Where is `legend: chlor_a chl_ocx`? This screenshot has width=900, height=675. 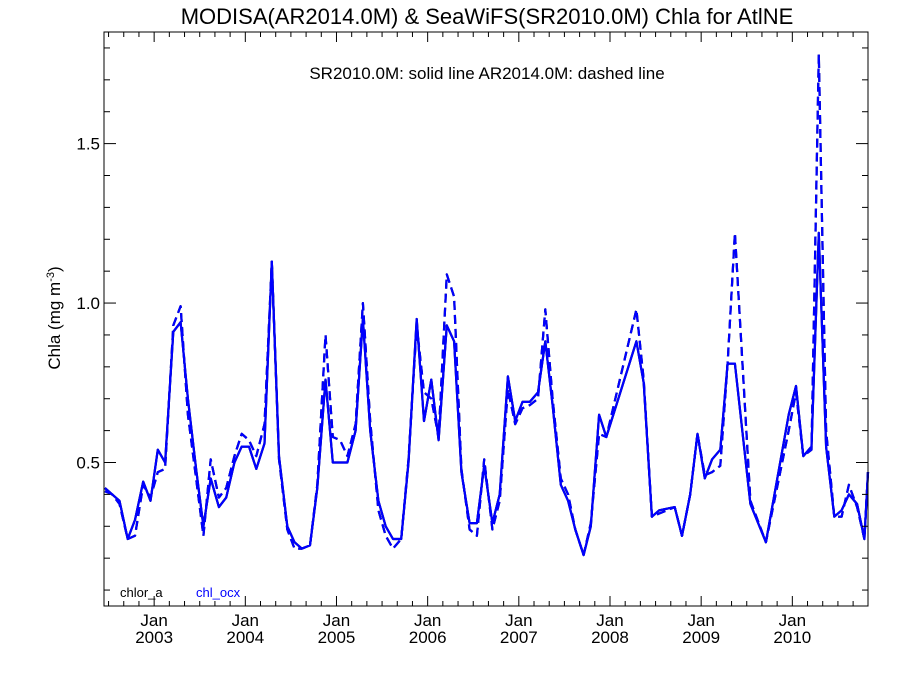
legend: chlor_a chl_ocx is located at coordinates (180, 592).